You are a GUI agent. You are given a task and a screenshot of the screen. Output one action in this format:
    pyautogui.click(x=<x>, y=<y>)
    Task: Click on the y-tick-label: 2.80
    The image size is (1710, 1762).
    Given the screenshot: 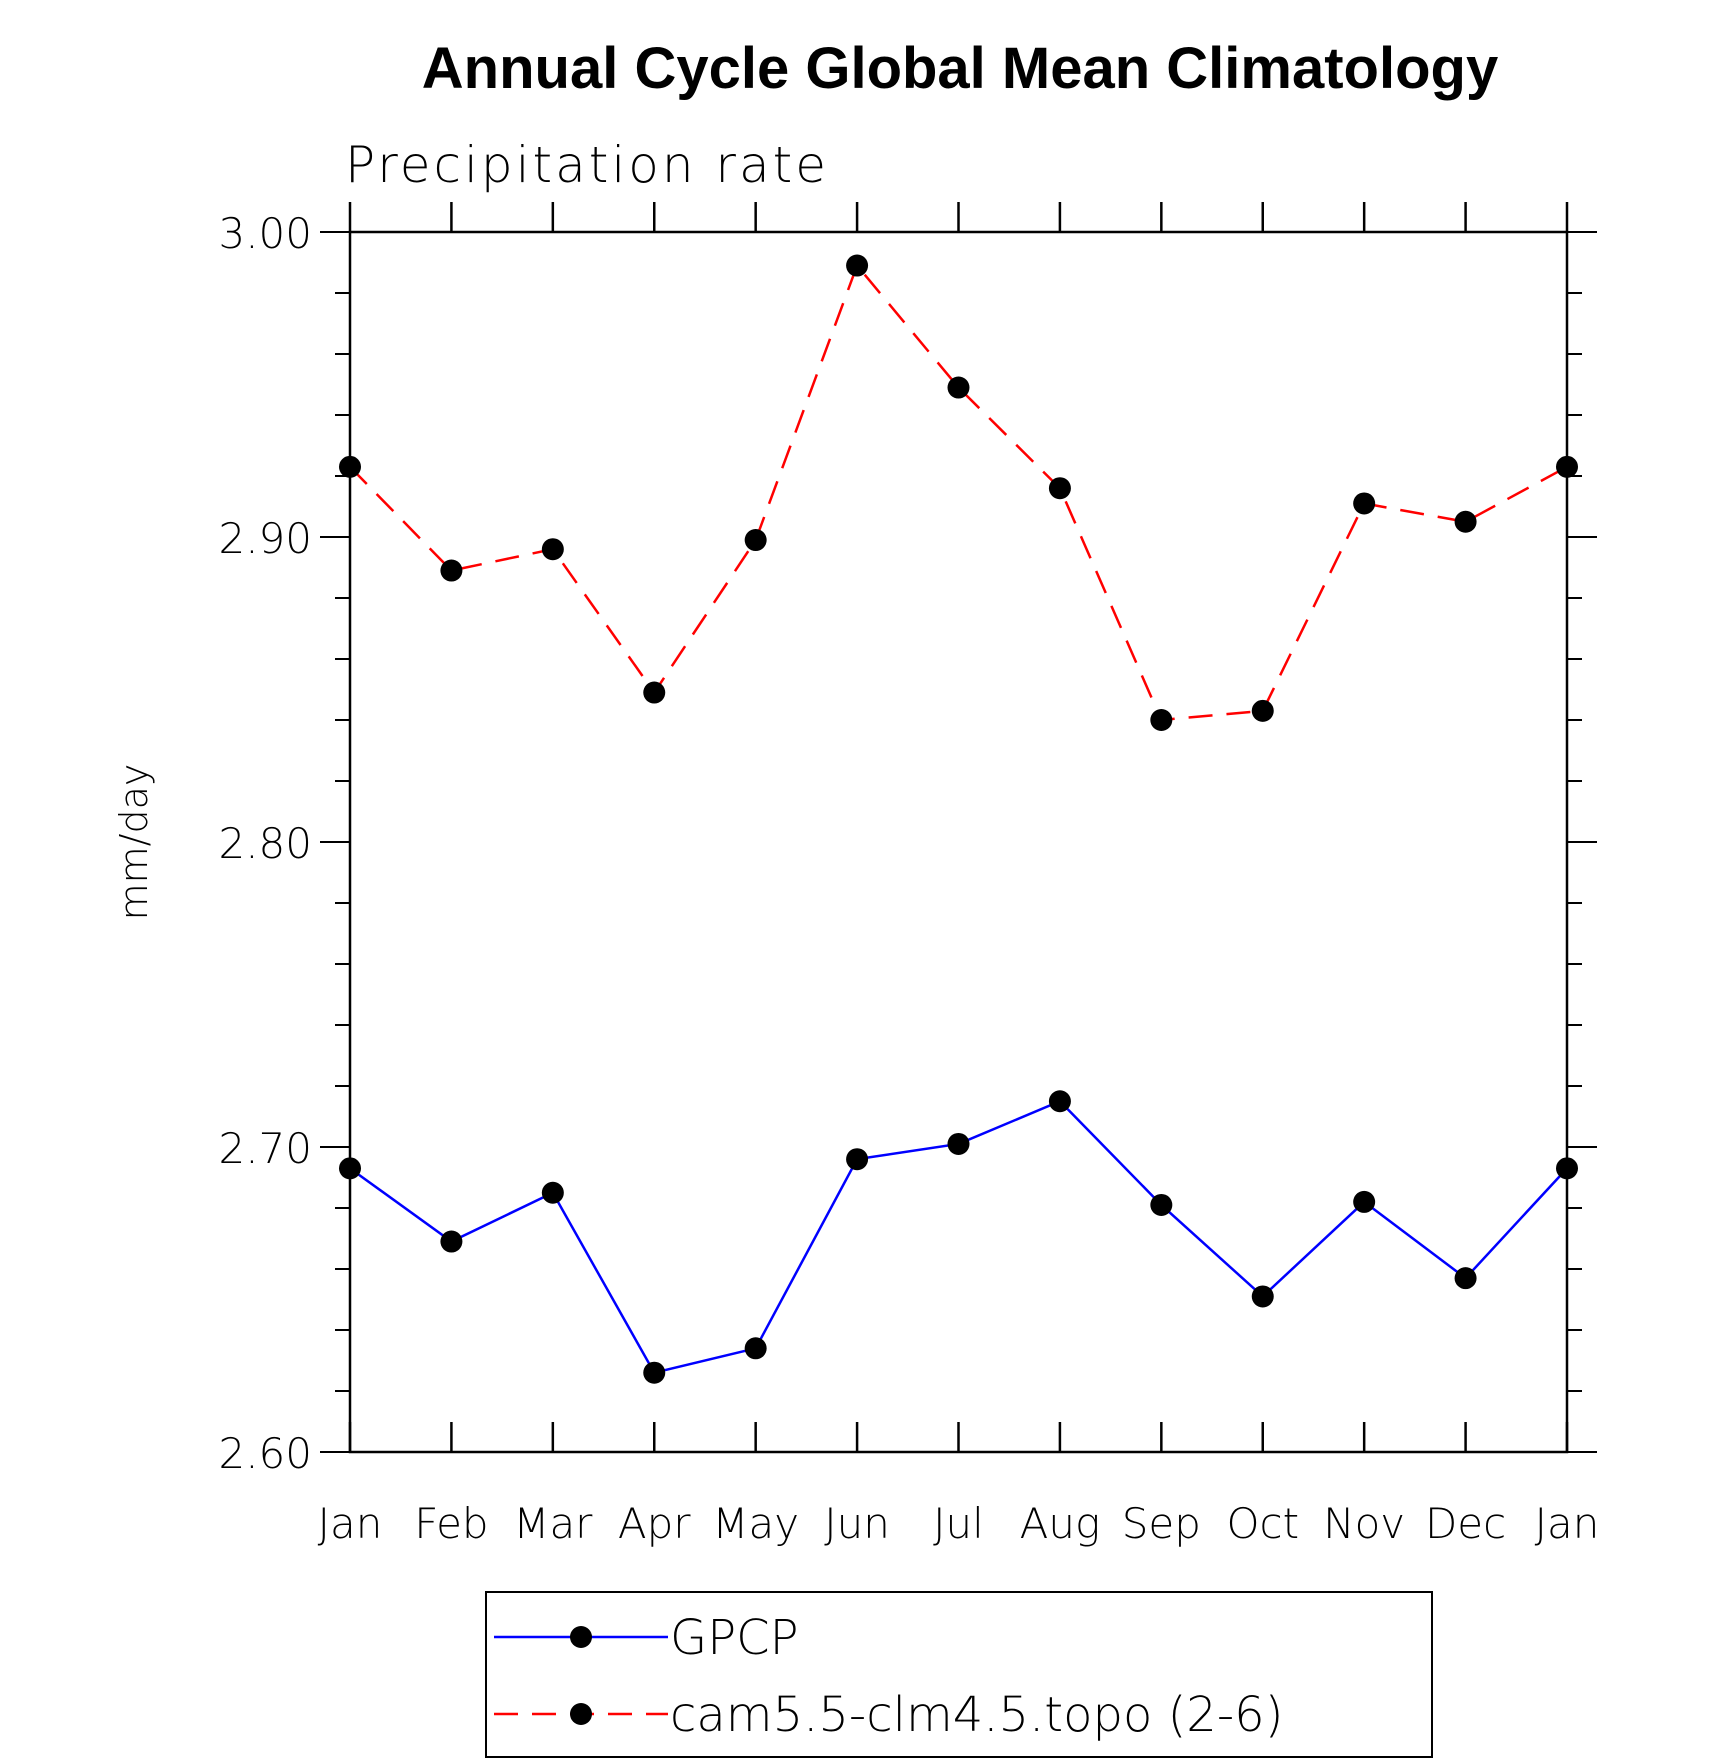 What is the action you would take?
    pyautogui.click(x=265, y=843)
    